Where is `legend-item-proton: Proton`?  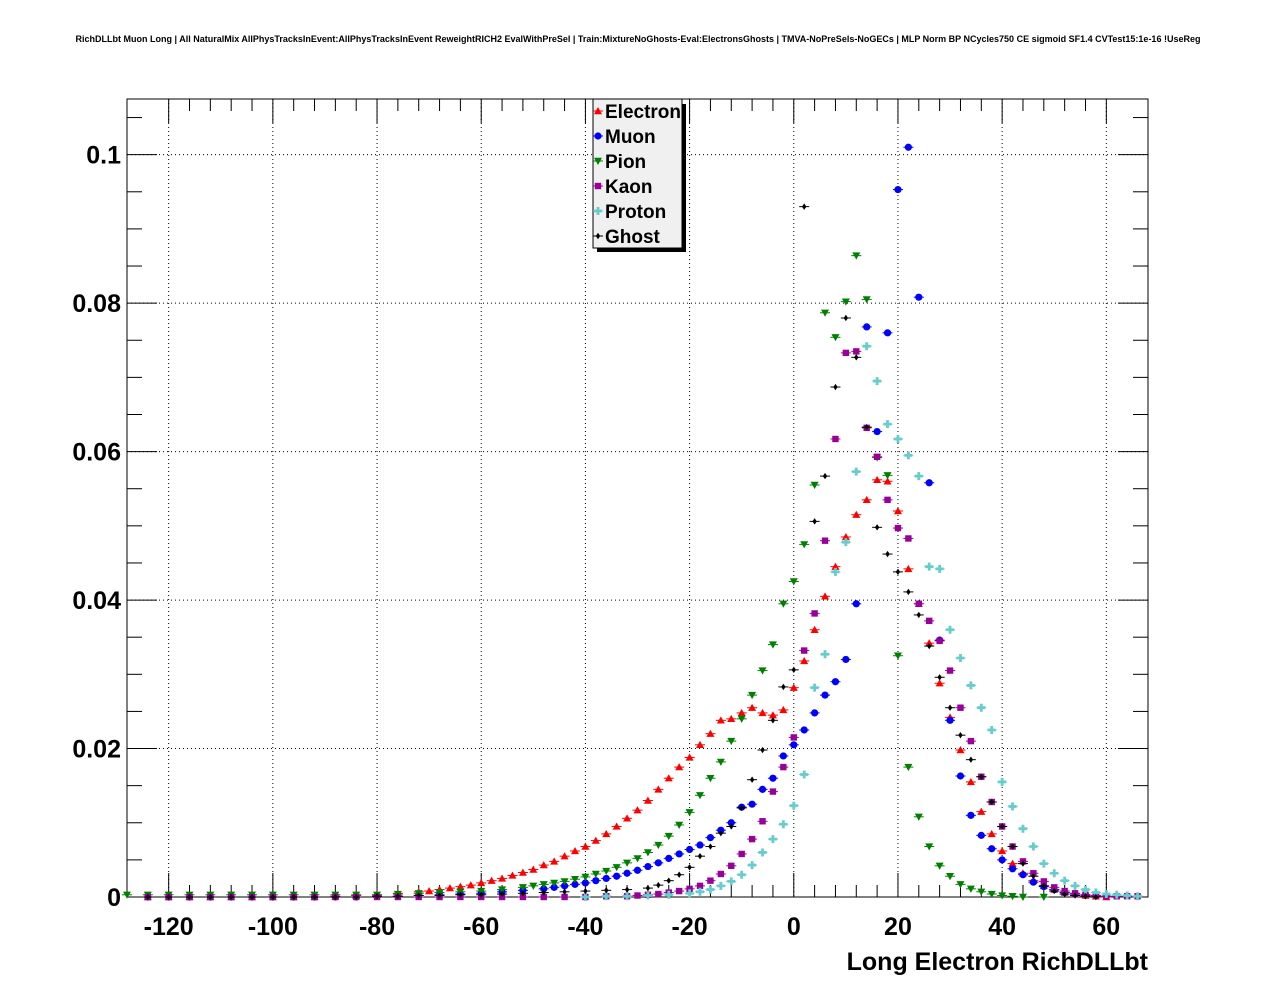
legend-item-proton: Proton is located at coordinates (629, 212).